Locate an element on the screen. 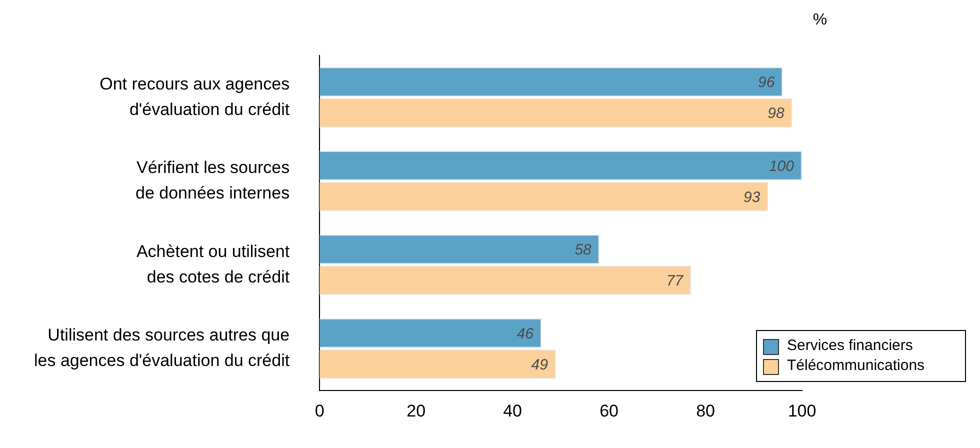 The width and height of the screenshot is (980, 448). data-label: 96 is located at coordinates (767, 83).